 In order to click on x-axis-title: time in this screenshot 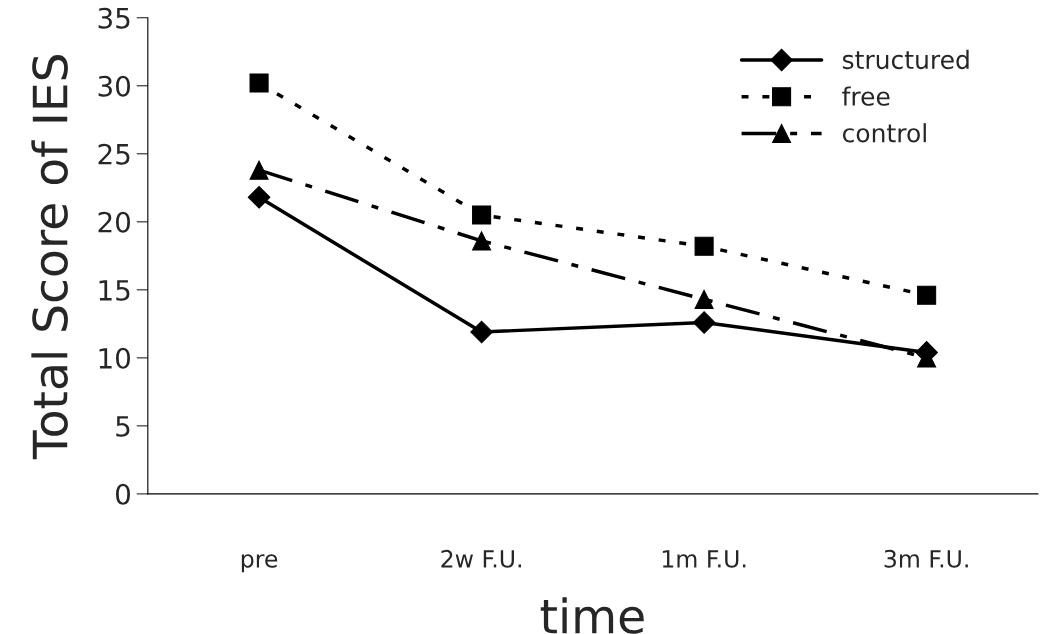, I will do `click(592, 615)`.